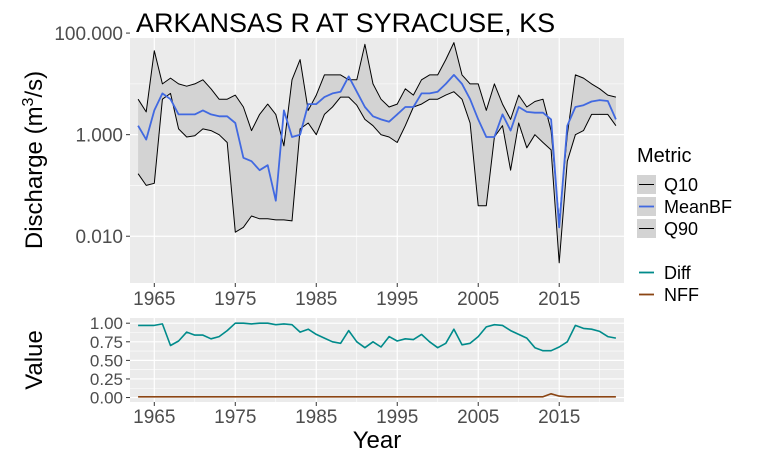 The height and width of the screenshot is (464, 757). What do you see at coordinates (698, 207) in the screenshot?
I see `legend-label-meanbf: MeanBF` at bounding box center [698, 207].